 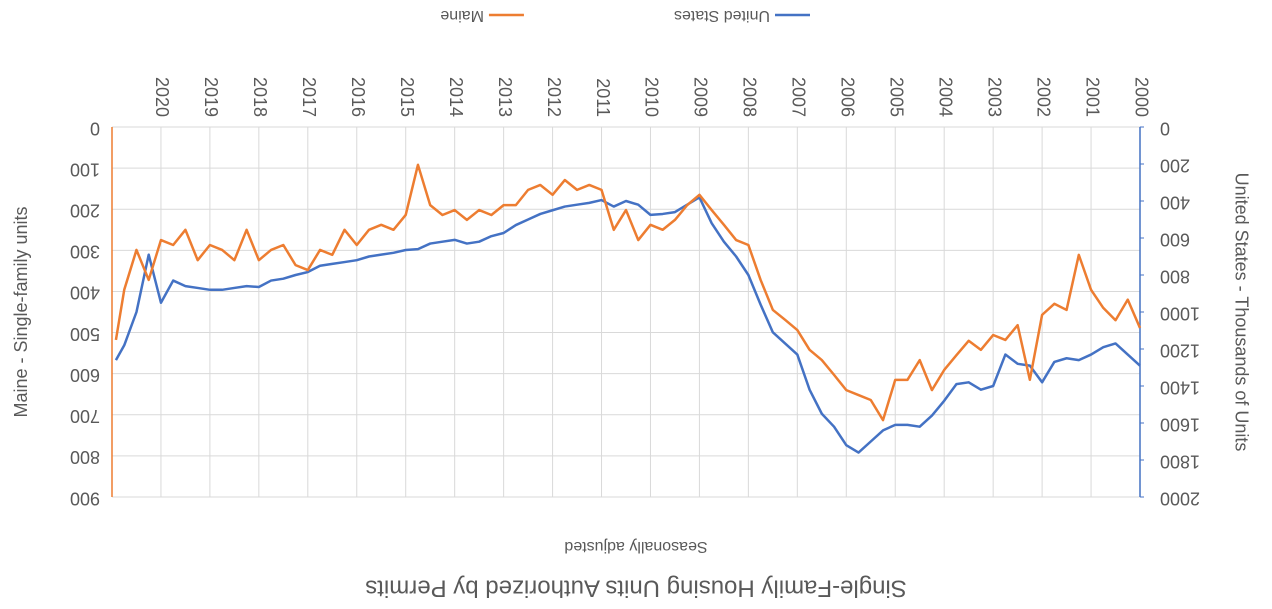 What do you see at coordinates (1180, 313) in the screenshot?
I see `y-tick-label: 1000` at bounding box center [1180, 313].